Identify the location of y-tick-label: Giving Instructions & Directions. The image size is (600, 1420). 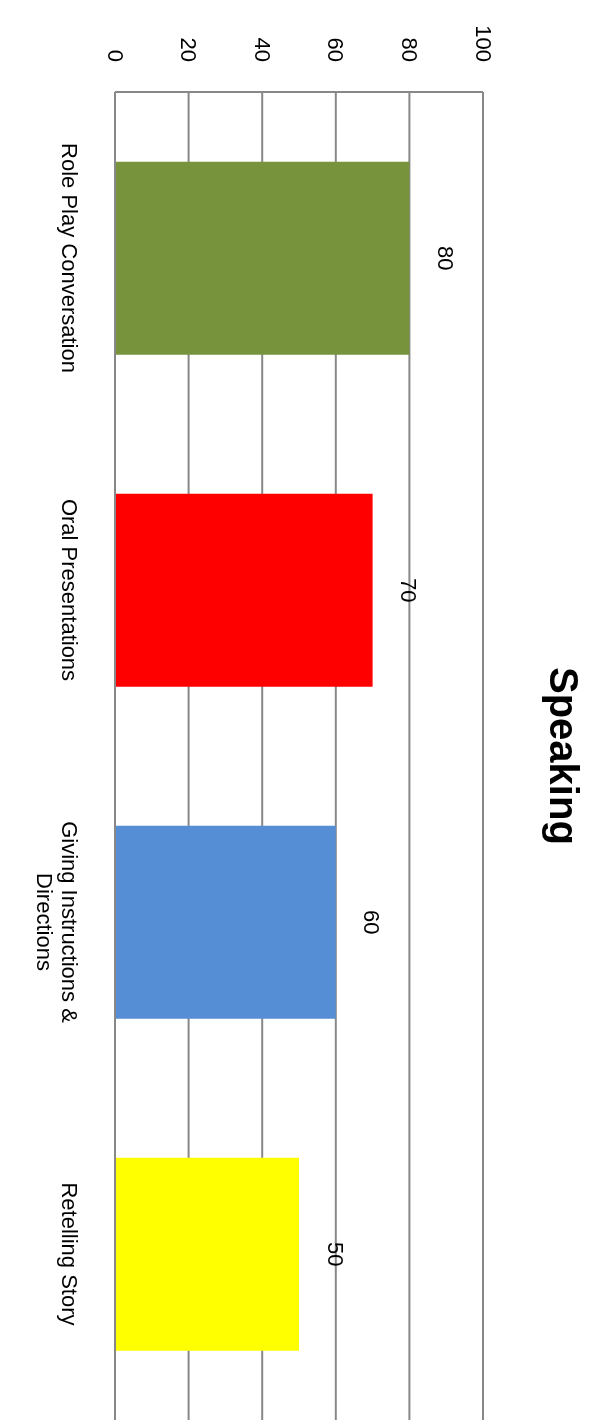
(57, 922).